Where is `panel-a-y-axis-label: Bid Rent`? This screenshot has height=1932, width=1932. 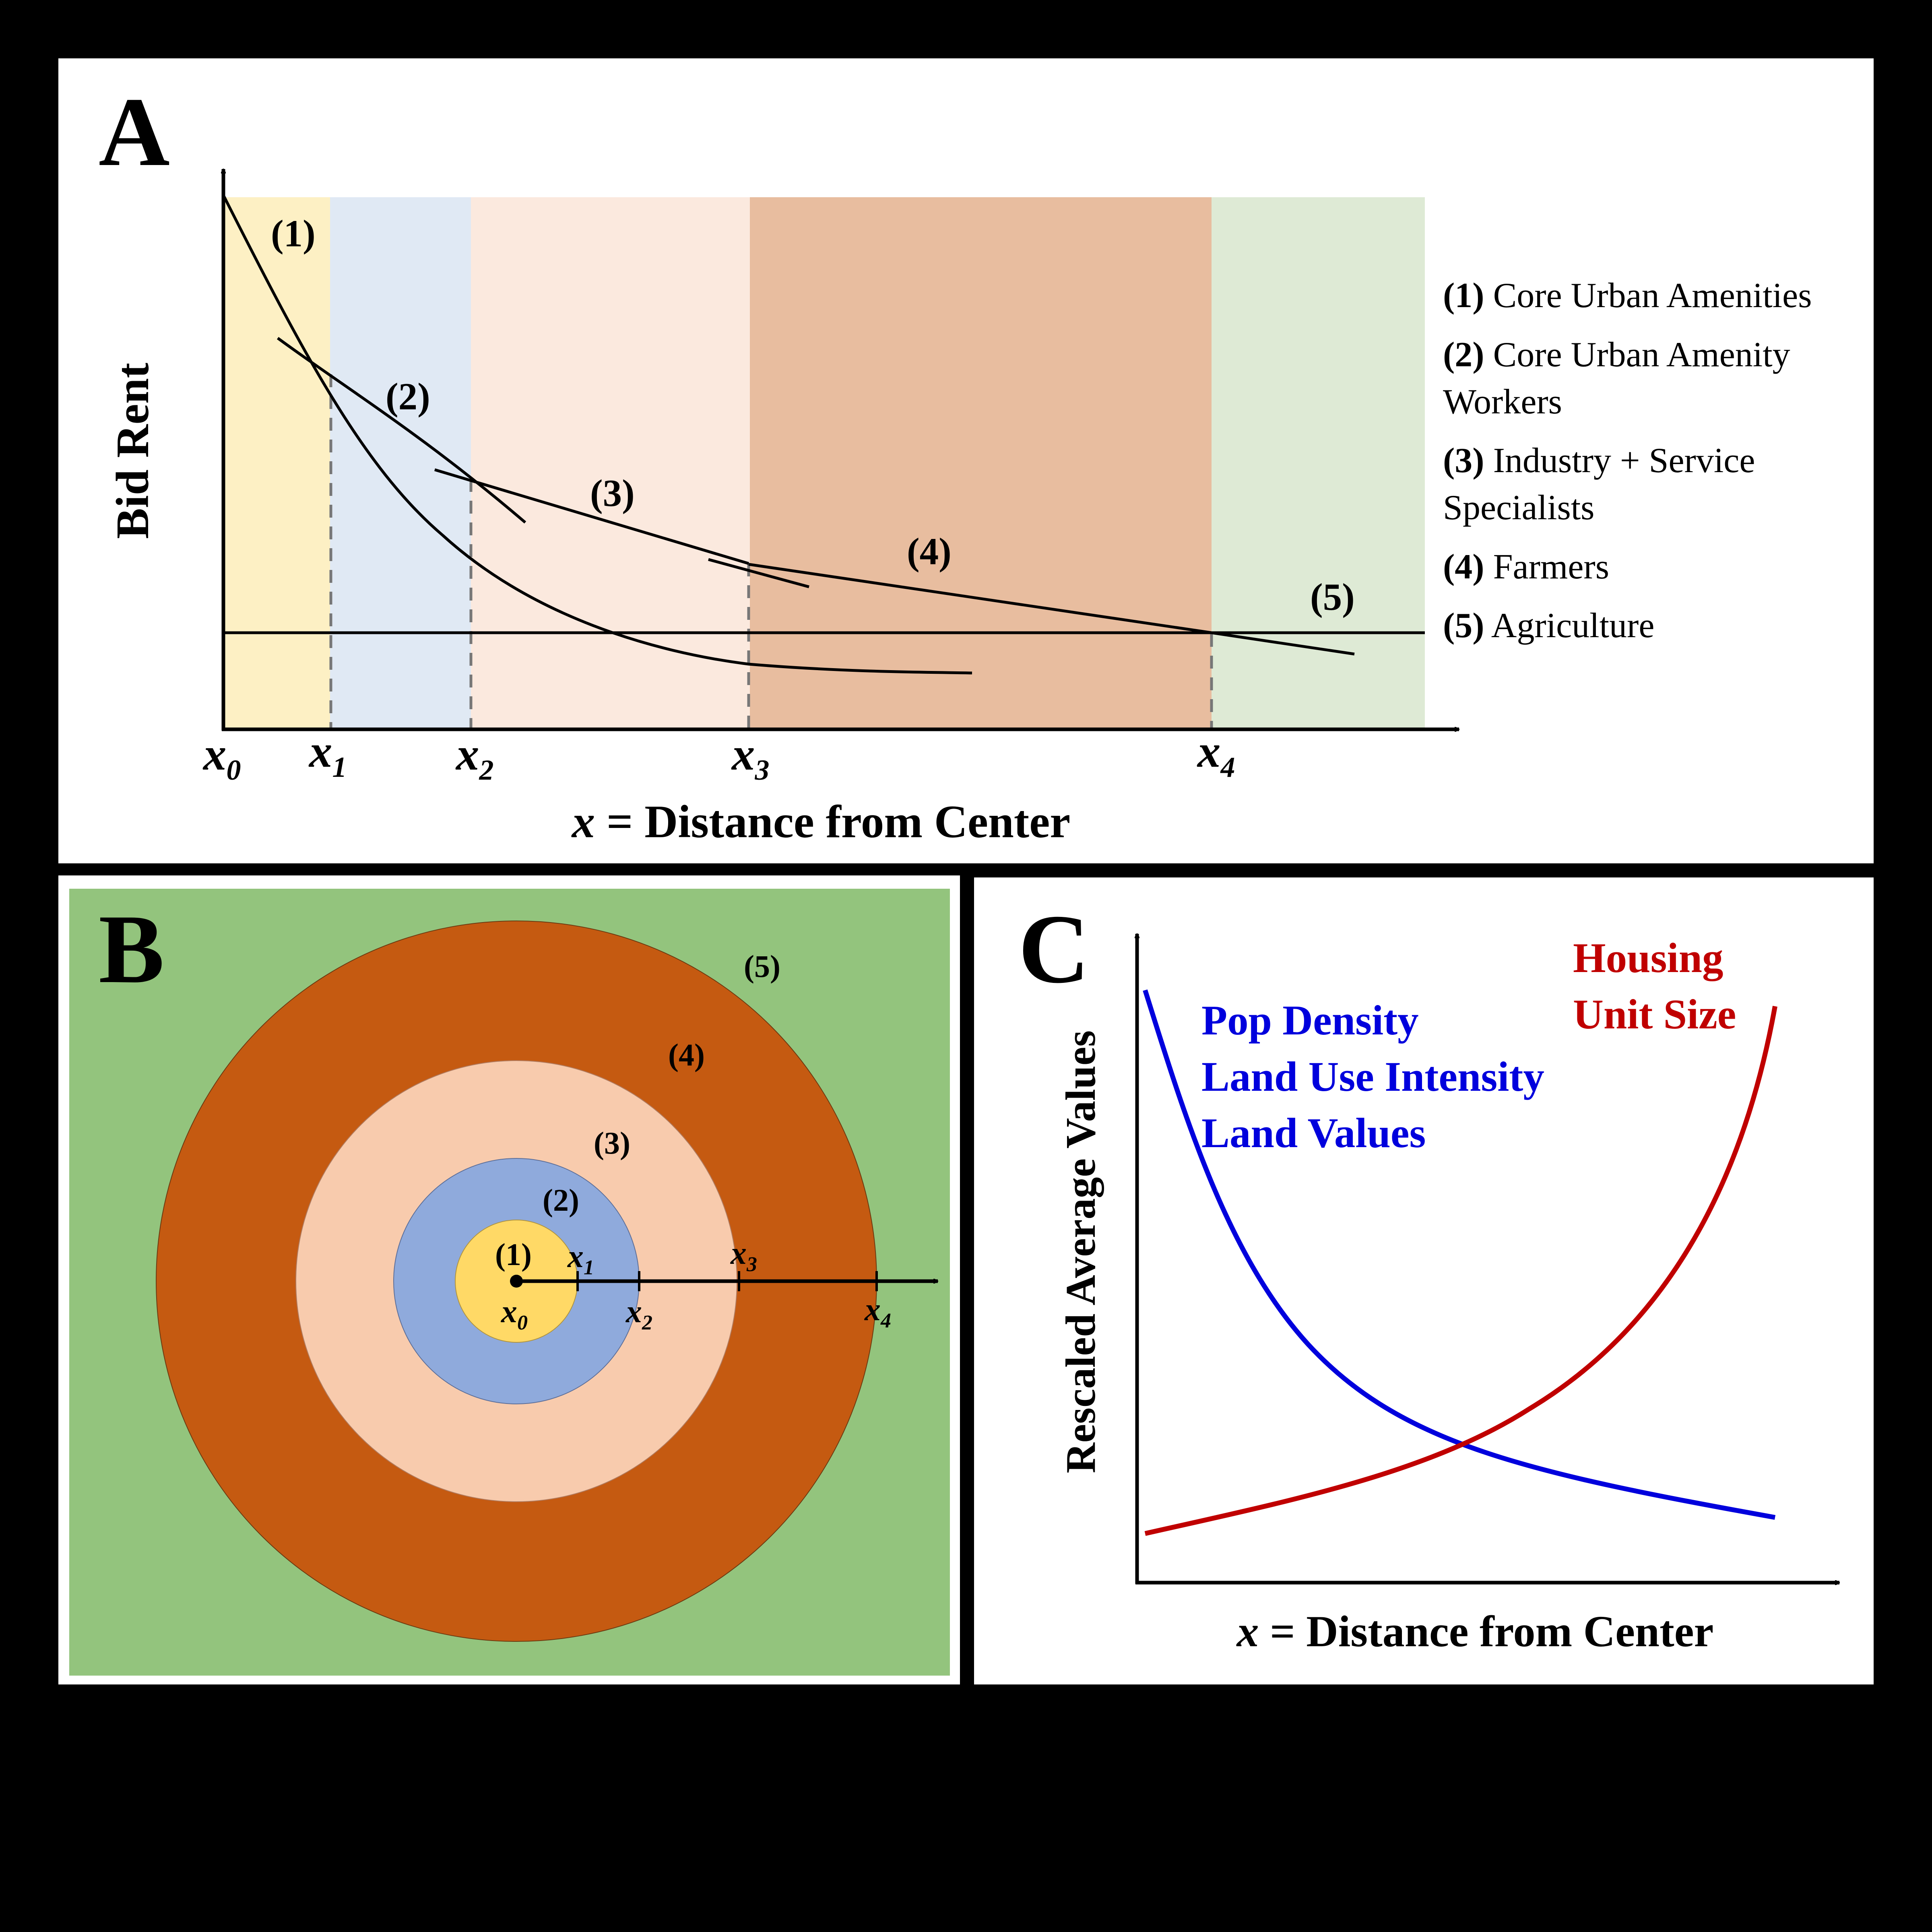 panel-a-y-axis-label: Bid Rent is located at coordinates (132, 451).